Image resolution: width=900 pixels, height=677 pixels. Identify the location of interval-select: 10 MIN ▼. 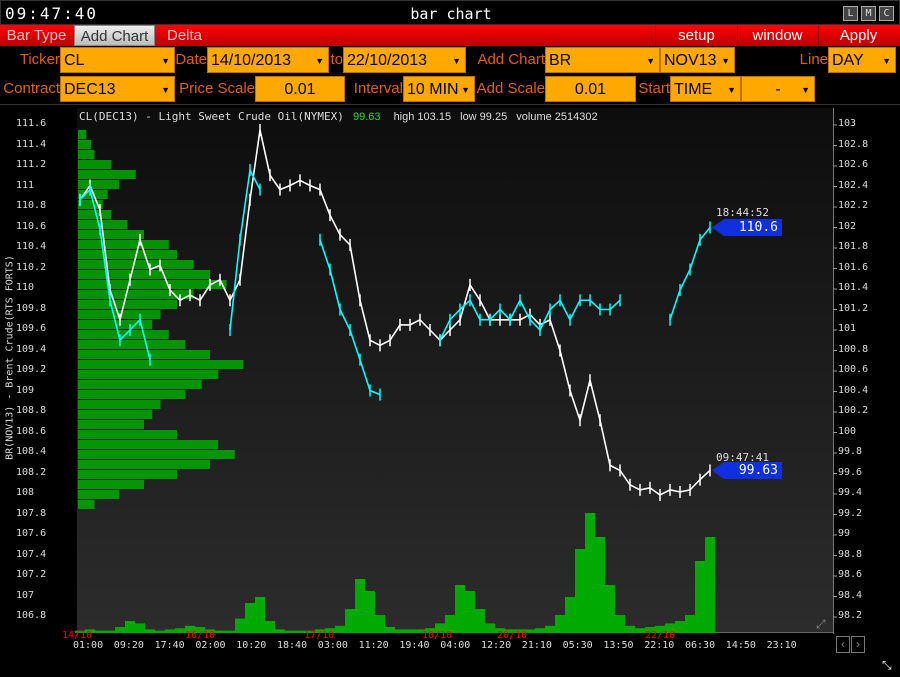
(439, 89).